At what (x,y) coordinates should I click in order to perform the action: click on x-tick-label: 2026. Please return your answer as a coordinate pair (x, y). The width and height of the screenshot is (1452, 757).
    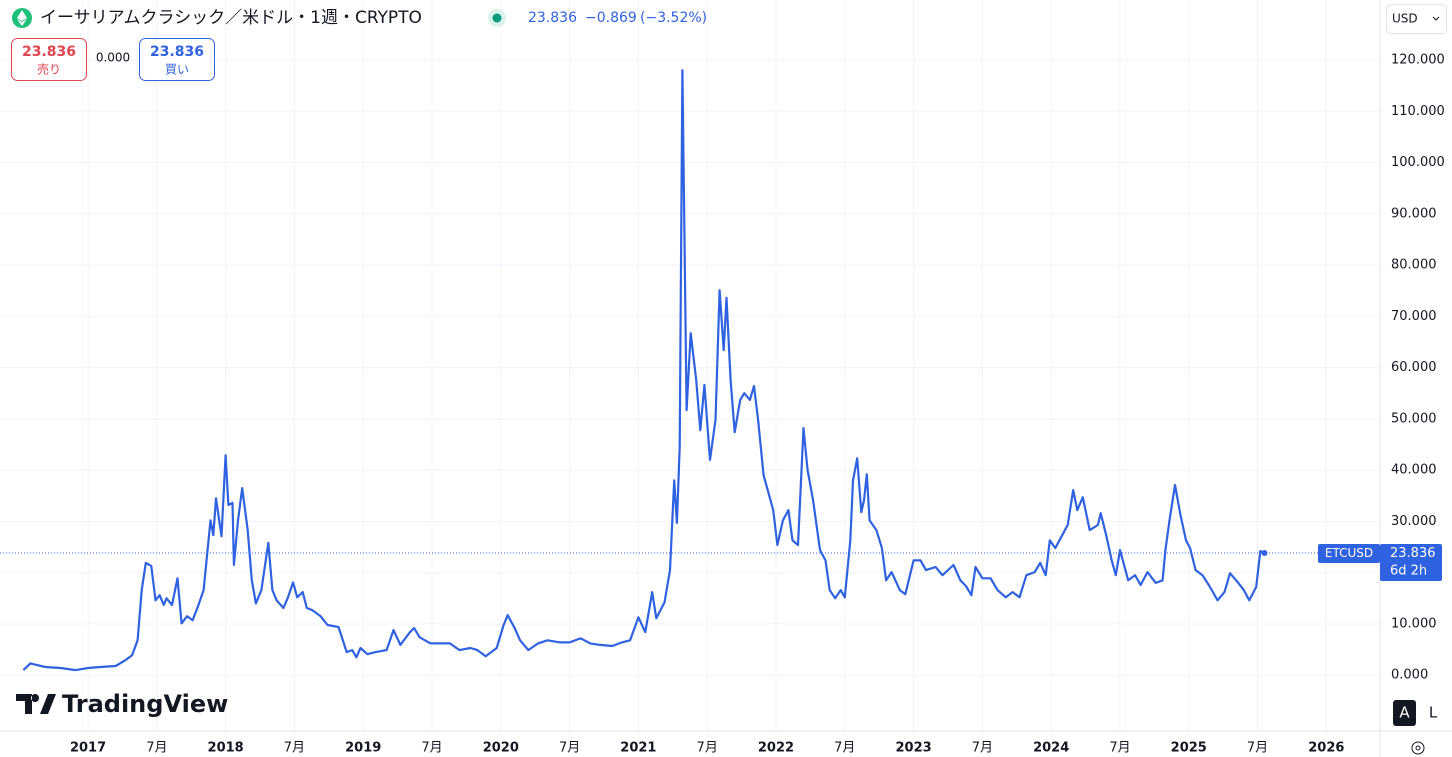
    Looking at the image, I should click on (1326, 748).